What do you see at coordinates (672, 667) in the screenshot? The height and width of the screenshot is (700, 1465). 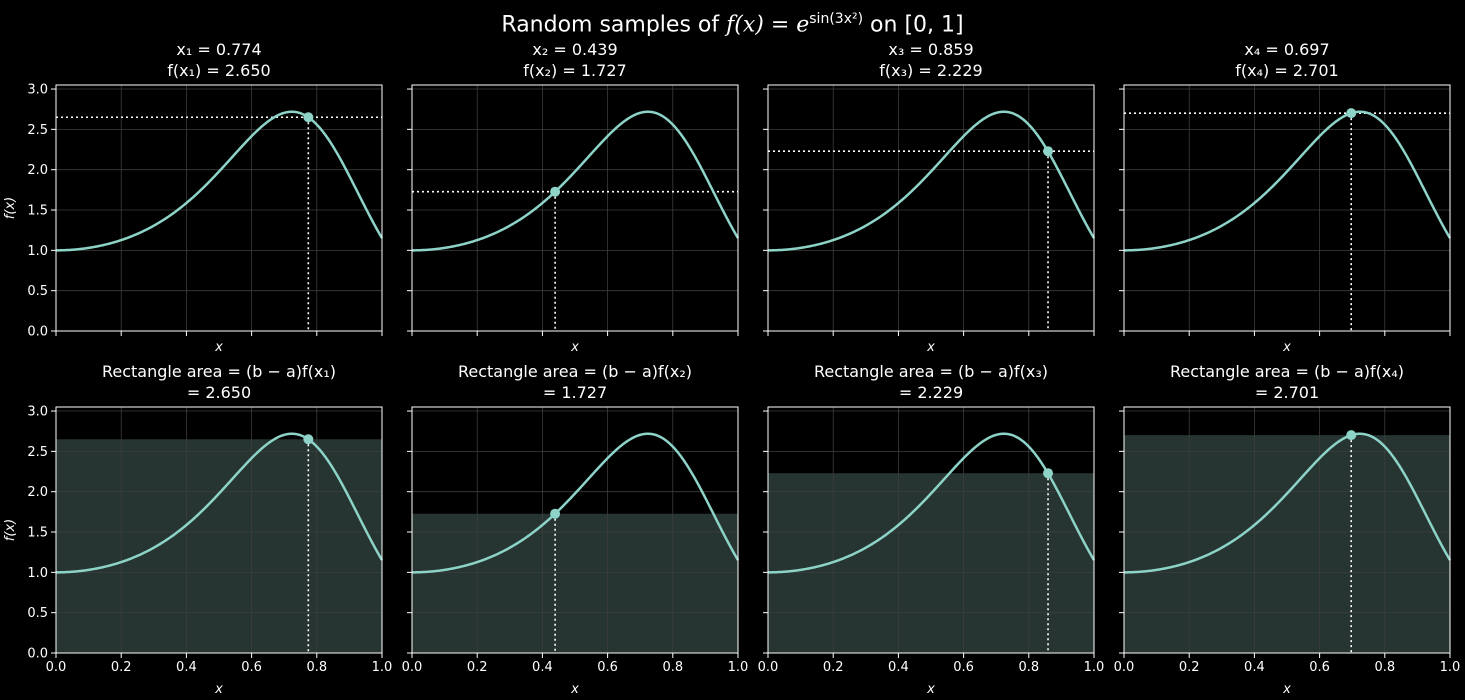 I see `x-tick-label-r2c2-4: 0.8` at bounding box center [672, 667].